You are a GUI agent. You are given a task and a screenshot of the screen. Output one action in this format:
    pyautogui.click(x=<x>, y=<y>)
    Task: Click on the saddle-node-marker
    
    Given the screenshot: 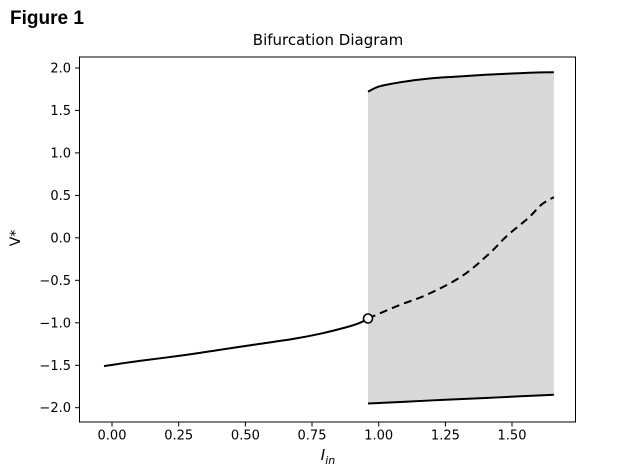 What is the action you would take?
    pyautogui.click(x=368, y=318)
    